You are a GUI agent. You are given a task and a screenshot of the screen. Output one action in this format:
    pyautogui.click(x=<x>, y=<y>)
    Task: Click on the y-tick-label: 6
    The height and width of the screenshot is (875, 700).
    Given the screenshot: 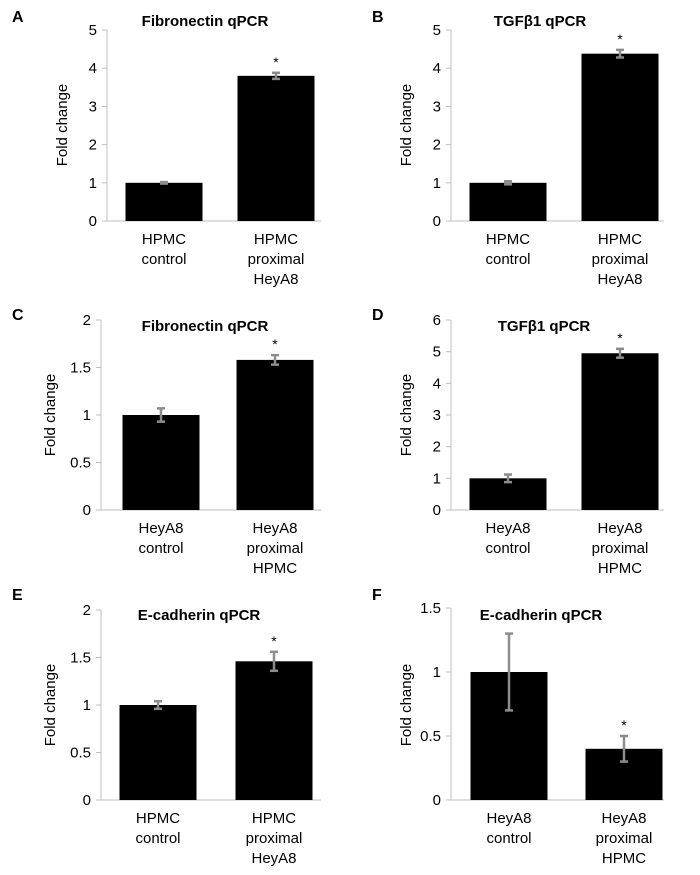 What is the action you would take?
    pyautogui.click(x=437, y=320)
    